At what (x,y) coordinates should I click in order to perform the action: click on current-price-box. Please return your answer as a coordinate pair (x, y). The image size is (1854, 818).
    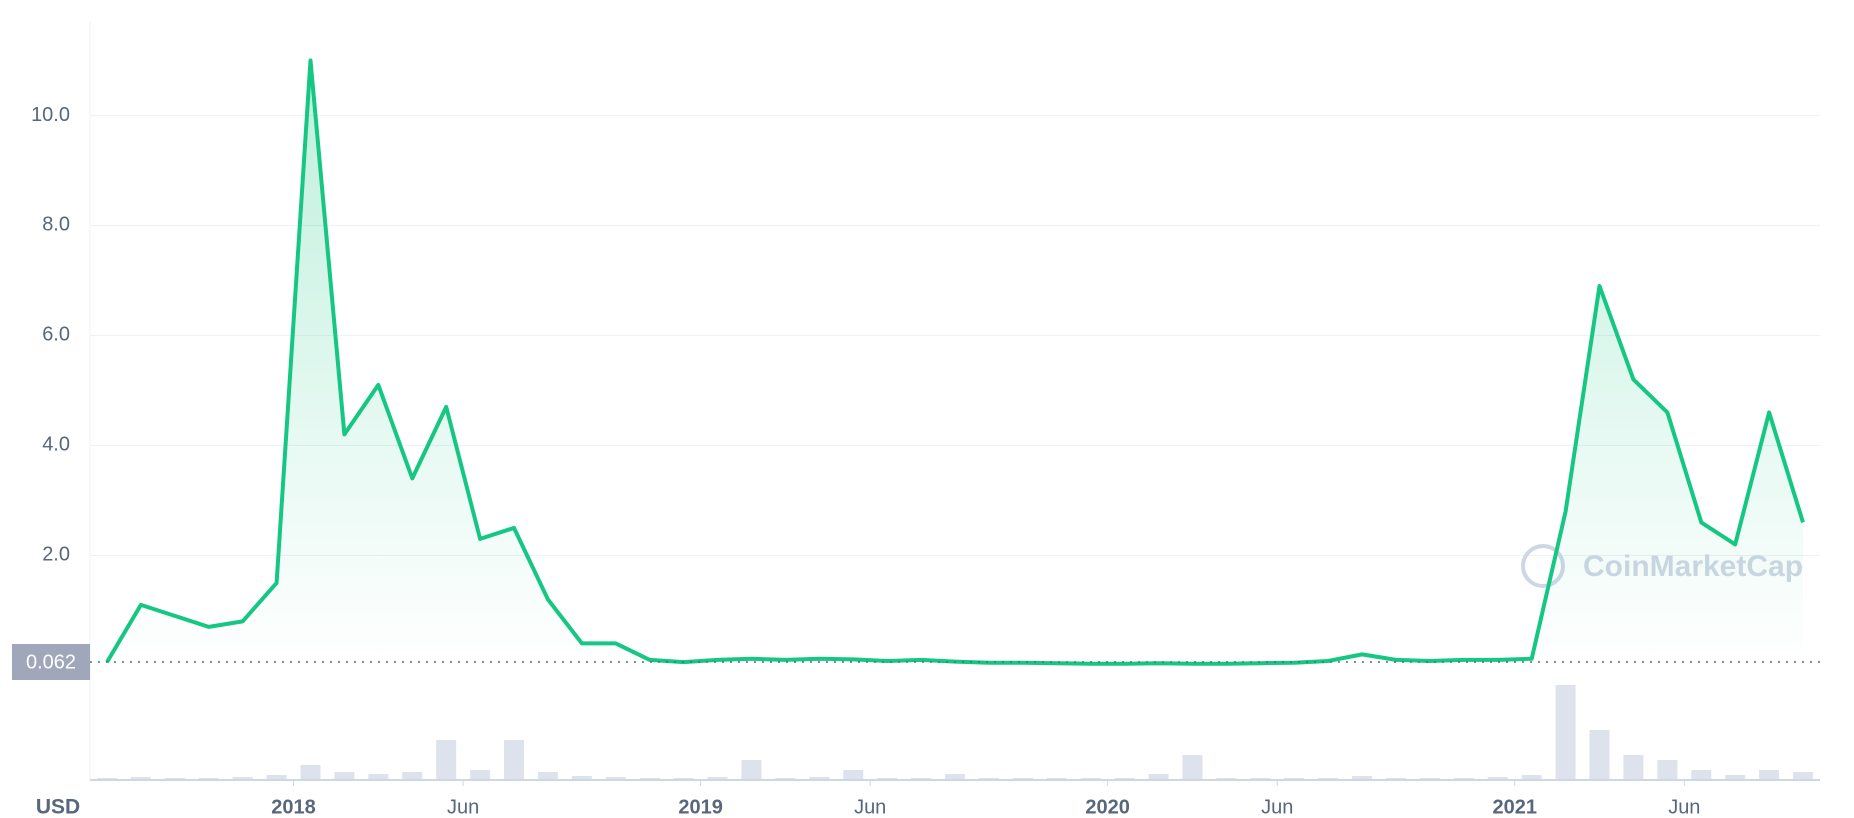
    Looking at the image, I should click on (51, 661).